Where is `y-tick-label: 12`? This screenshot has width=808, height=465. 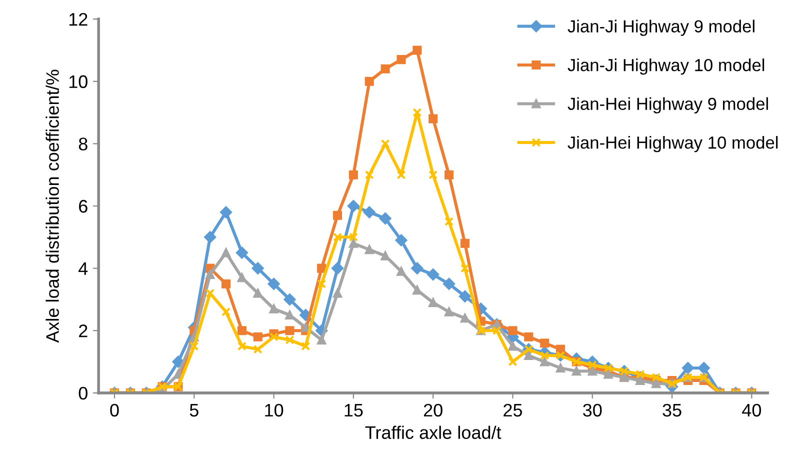
y-tick-label: 12 is located at coordinates (78, 19).